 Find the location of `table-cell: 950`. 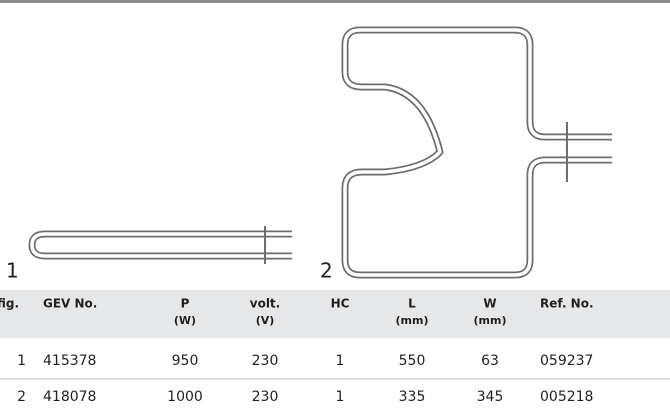

table-cell: 950 is located at coordinates (185, 361).